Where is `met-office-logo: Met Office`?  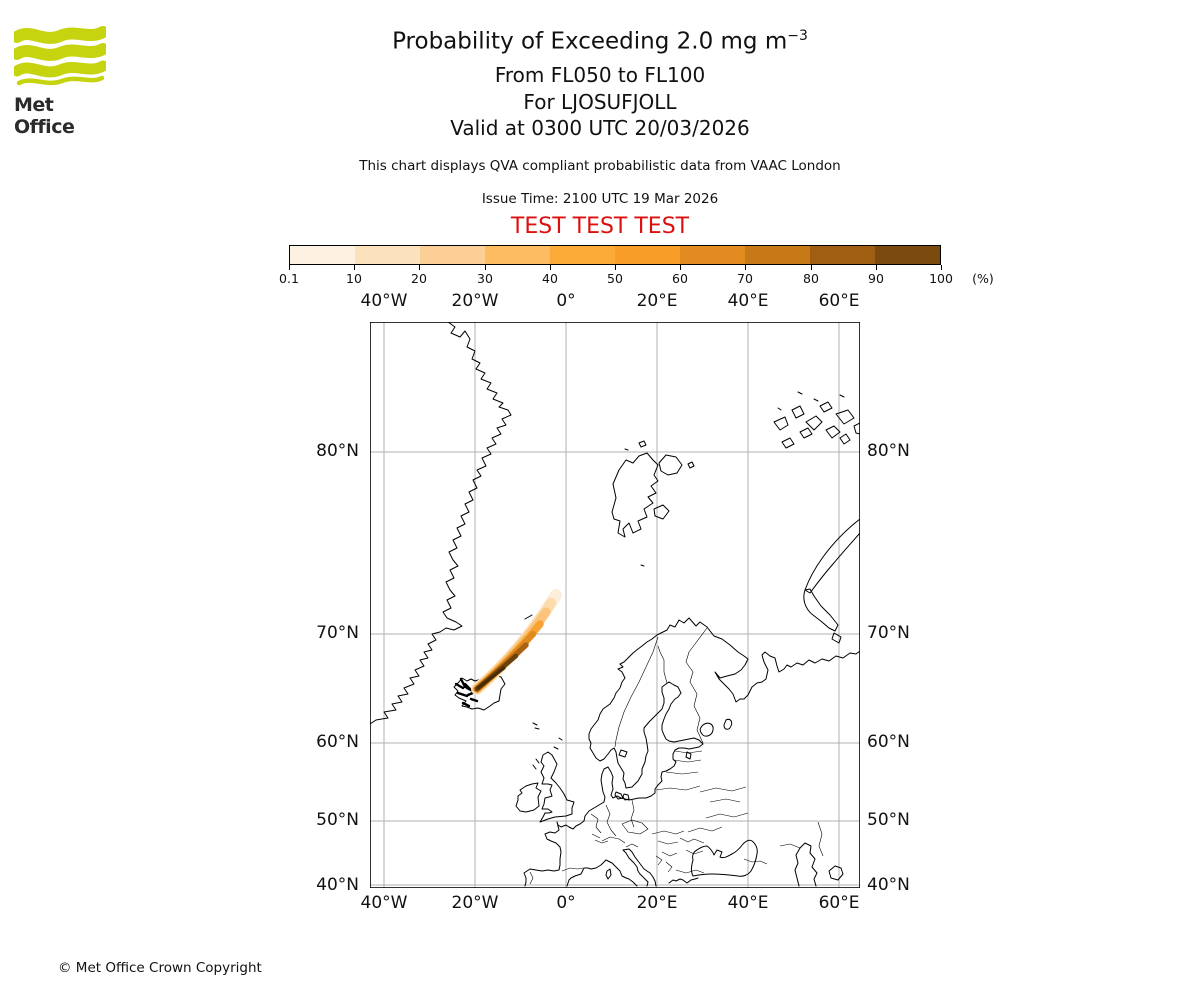
met-office-logo: Met Office is located at coordinates (62, 82).